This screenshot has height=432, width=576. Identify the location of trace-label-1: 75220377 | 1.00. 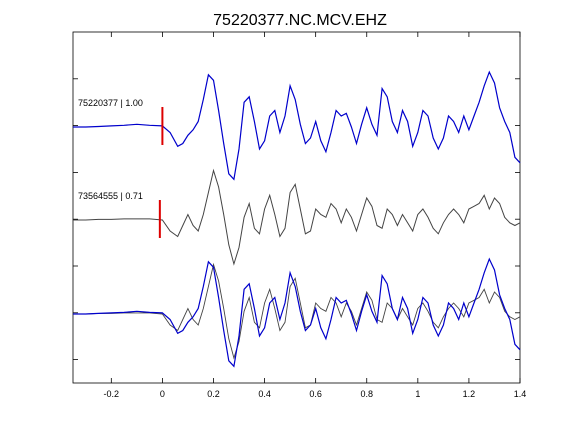
(110, 103).